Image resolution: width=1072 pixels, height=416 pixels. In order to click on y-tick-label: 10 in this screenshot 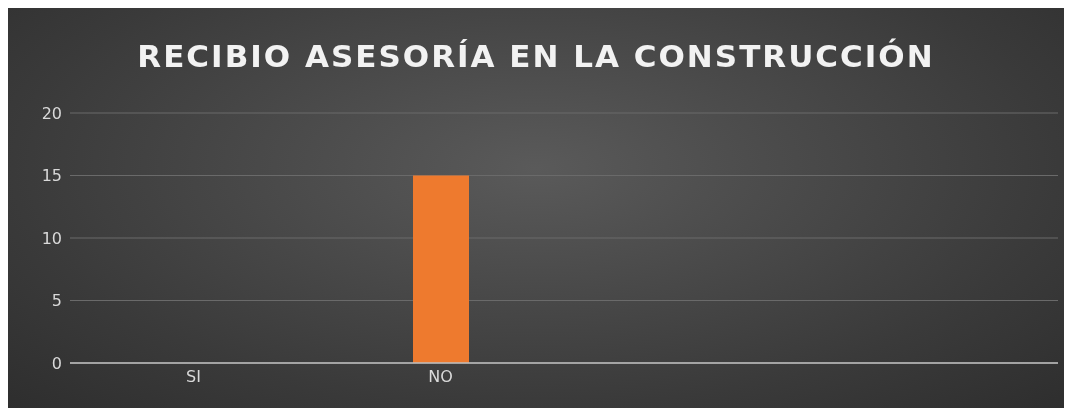, I will do `click(51, 238)`.